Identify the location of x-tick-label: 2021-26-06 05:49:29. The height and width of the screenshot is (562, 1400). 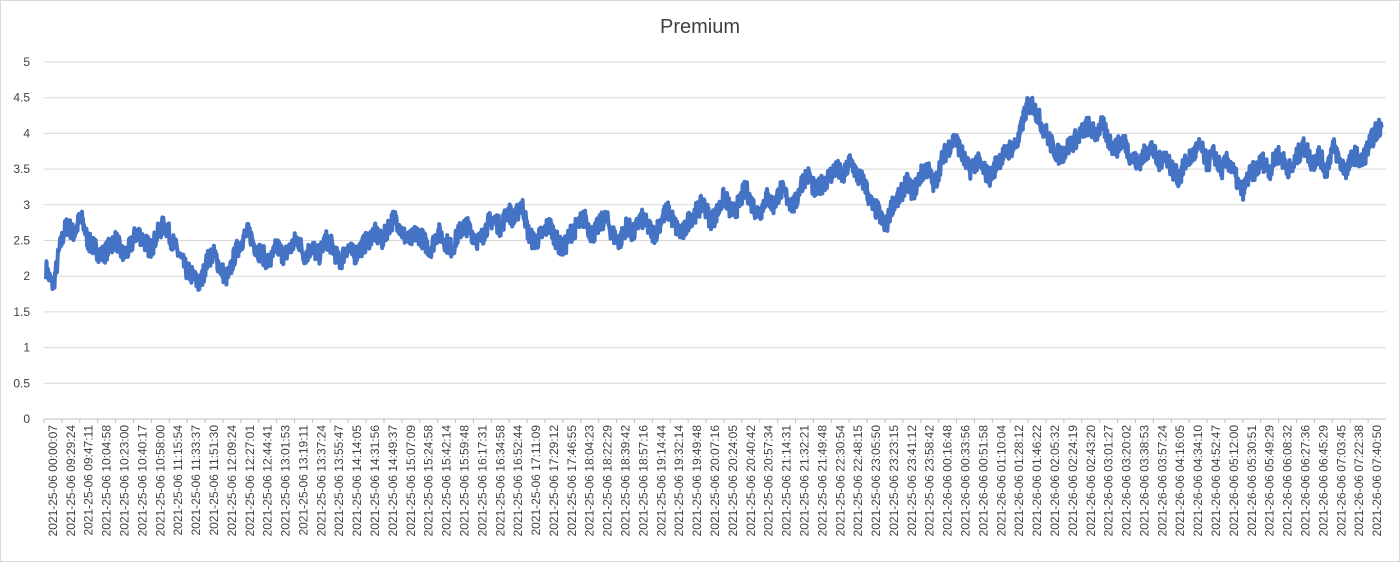
(1270, 481).